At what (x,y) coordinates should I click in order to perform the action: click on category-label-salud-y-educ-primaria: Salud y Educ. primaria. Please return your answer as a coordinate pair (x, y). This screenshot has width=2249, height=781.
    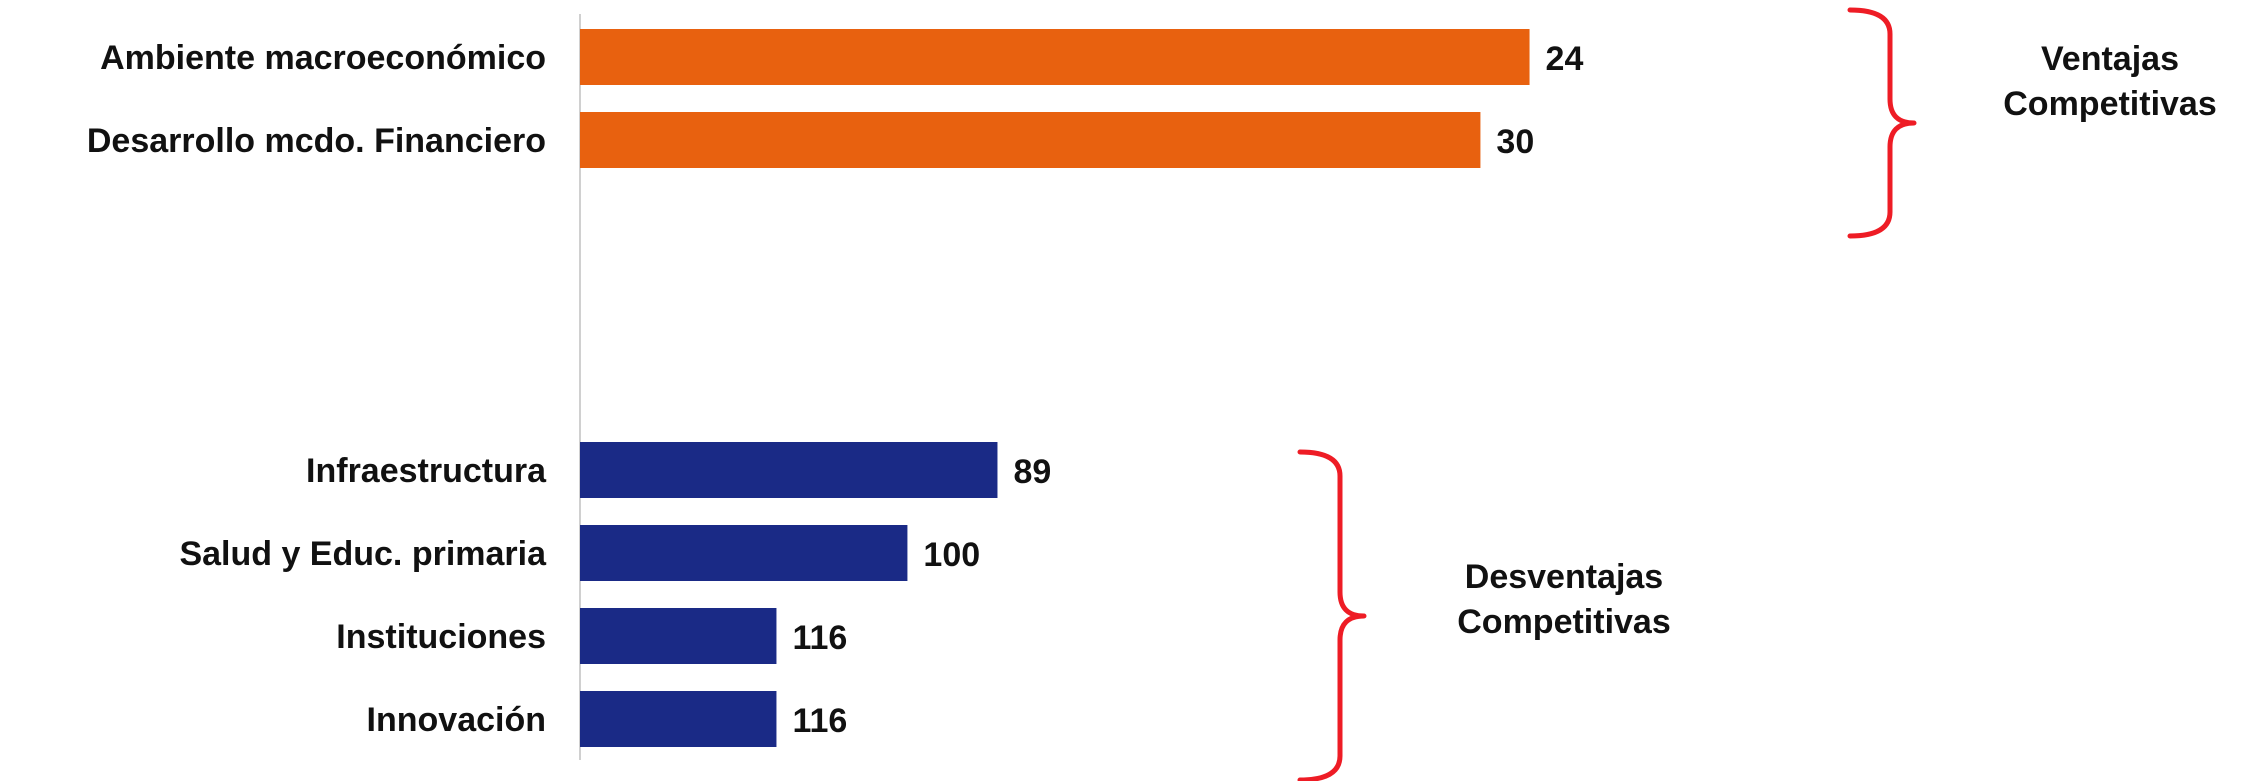
    Looking at the image, I should click on (363, 554).